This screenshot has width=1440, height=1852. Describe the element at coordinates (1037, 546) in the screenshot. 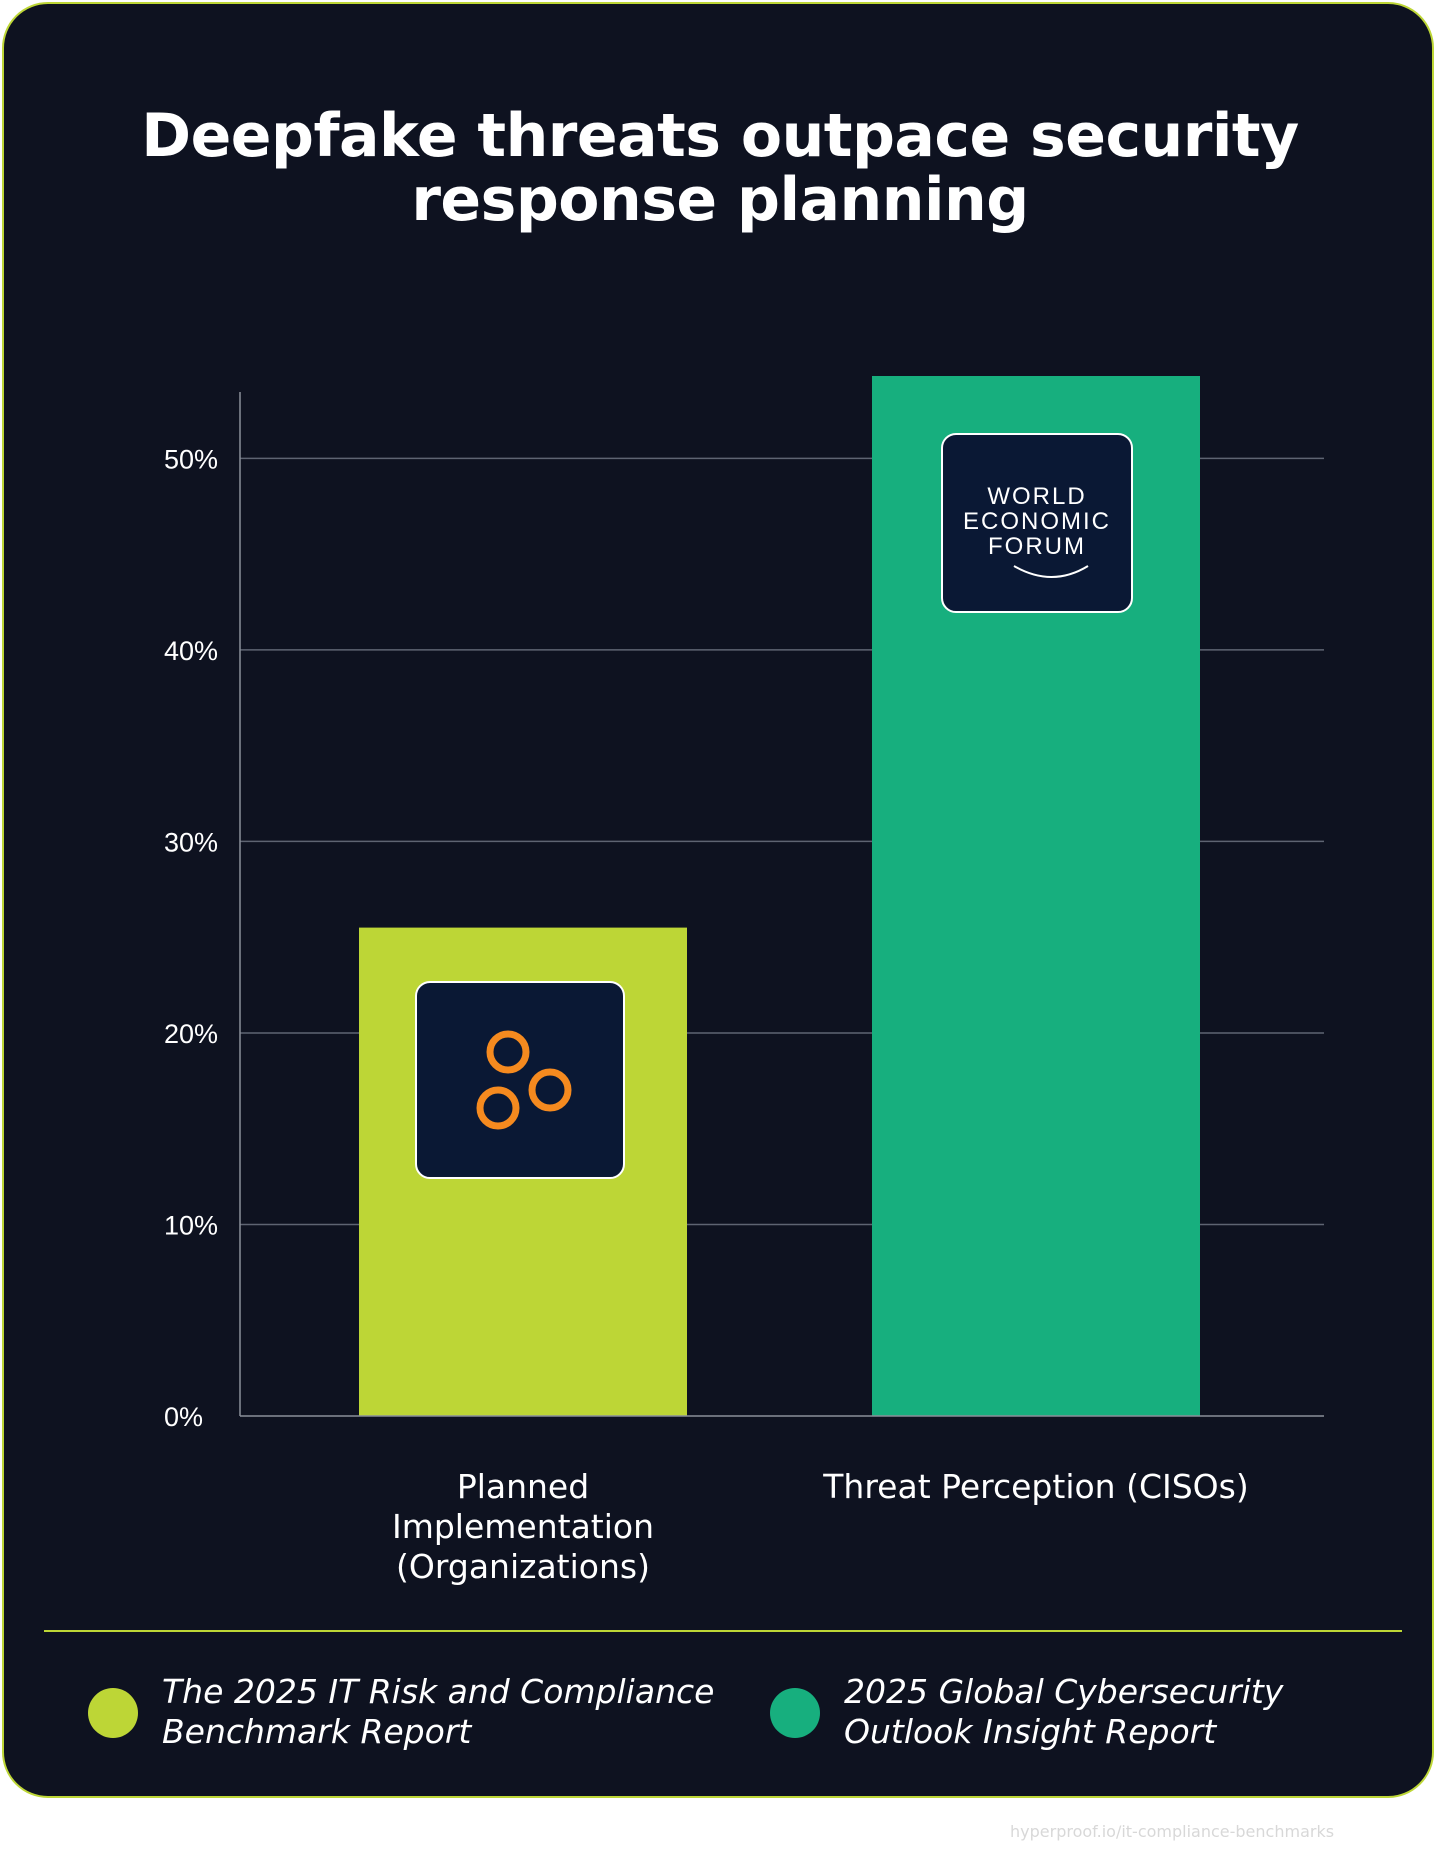

I see `wef-logo-text-2: FORUM` at that location.